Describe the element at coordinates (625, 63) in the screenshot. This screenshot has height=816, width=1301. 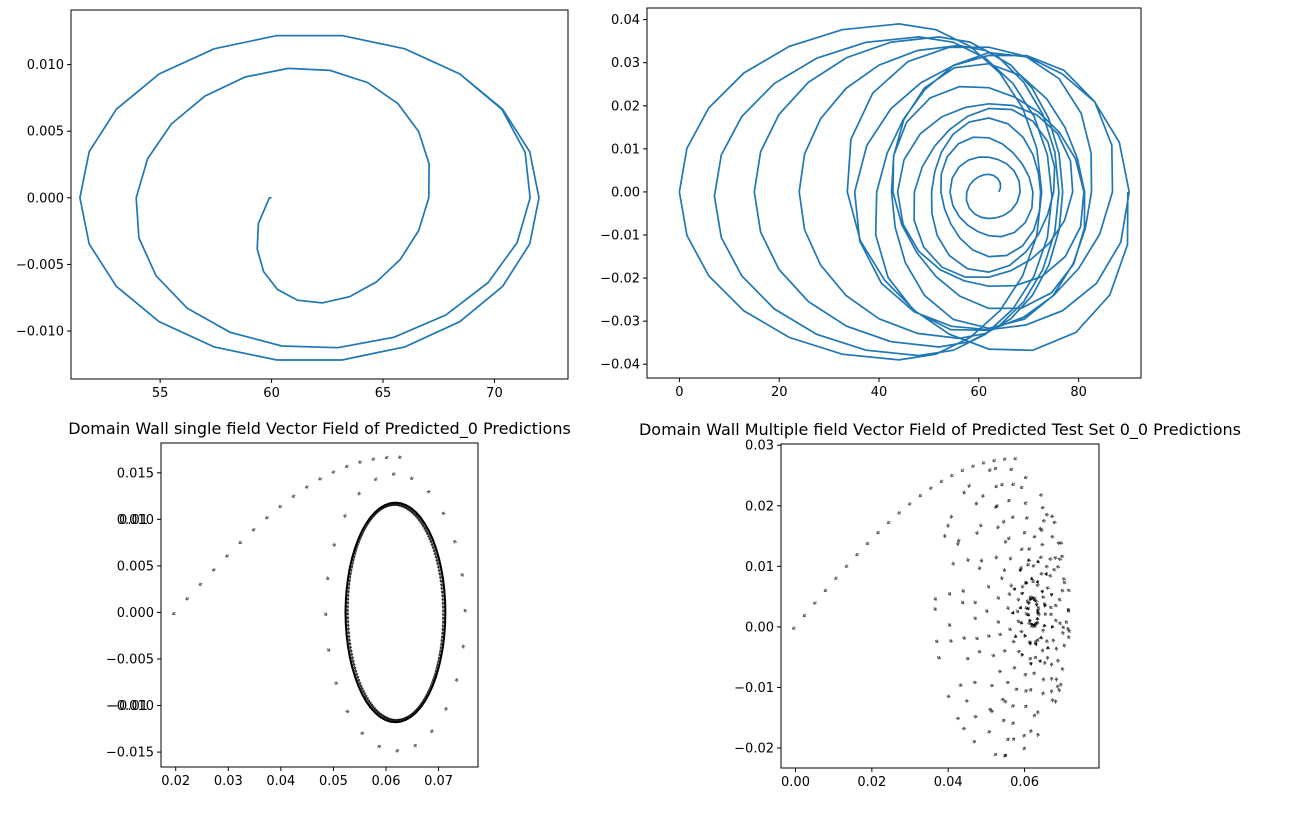
I see `y-tick-label: 0.03` at that location.